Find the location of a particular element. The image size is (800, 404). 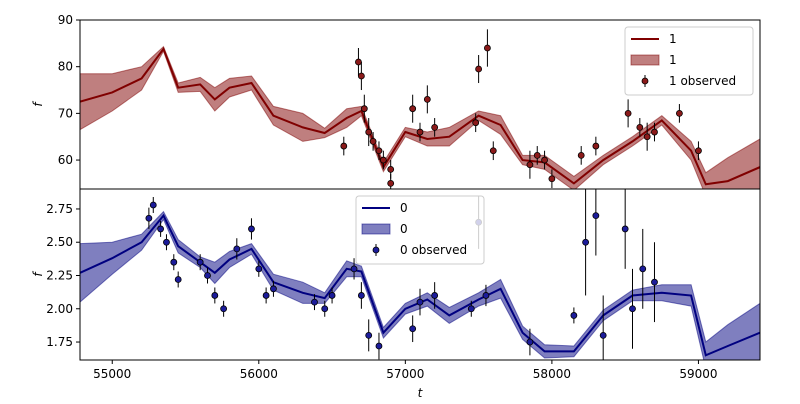

y-tick-label: 80 is located at coordinates (65, 67).